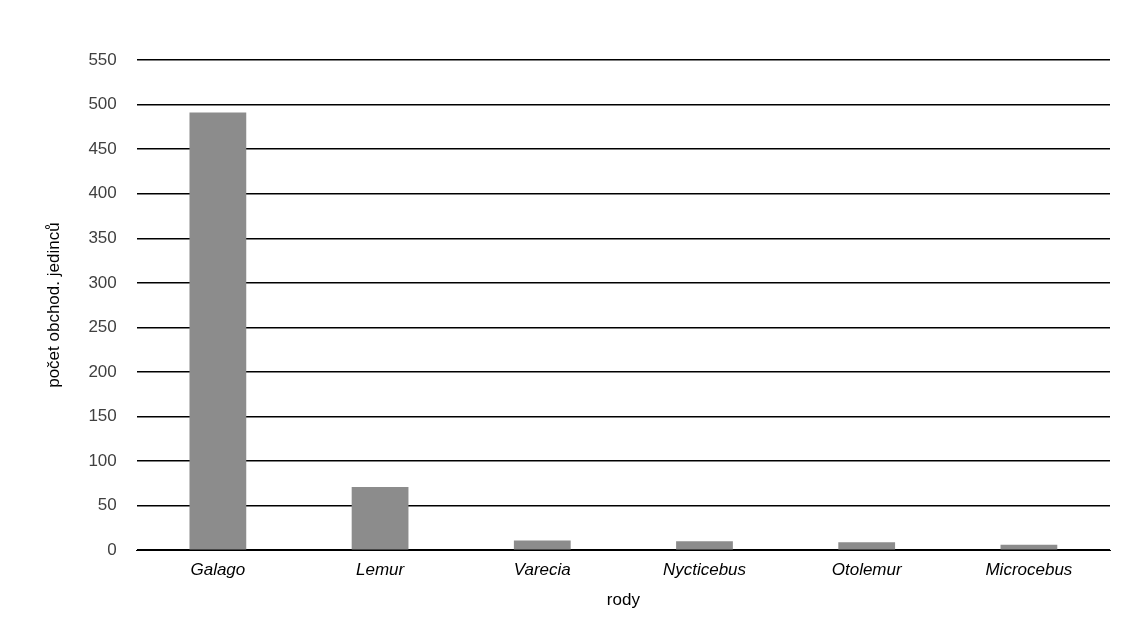 This screenshot has width=1130, height=621. What do you see at coordinates (704, 570) in the screenshot?
I see `x-tick-label: Nycticebus` at bounding box center [704, 570].